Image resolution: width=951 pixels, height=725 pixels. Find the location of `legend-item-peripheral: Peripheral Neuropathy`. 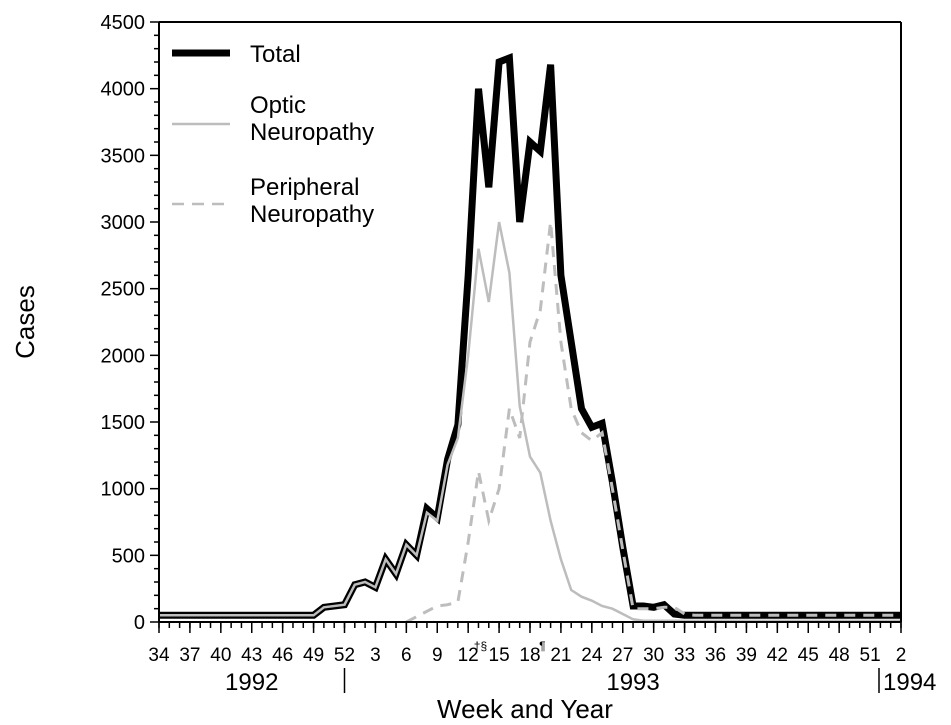

legend-item-peripheral: Peripheral Neuropathy is located at coordinates (273, 201).